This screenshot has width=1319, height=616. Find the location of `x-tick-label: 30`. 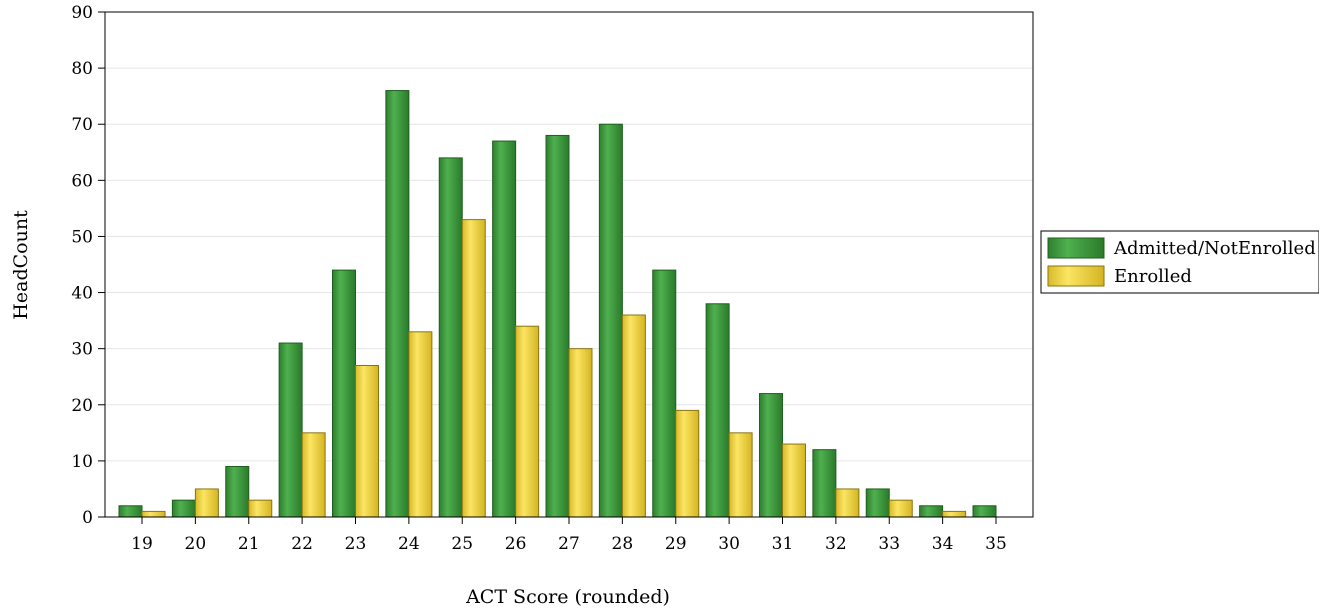

x-tick-label: 30 is located at coordinates (729, 544).